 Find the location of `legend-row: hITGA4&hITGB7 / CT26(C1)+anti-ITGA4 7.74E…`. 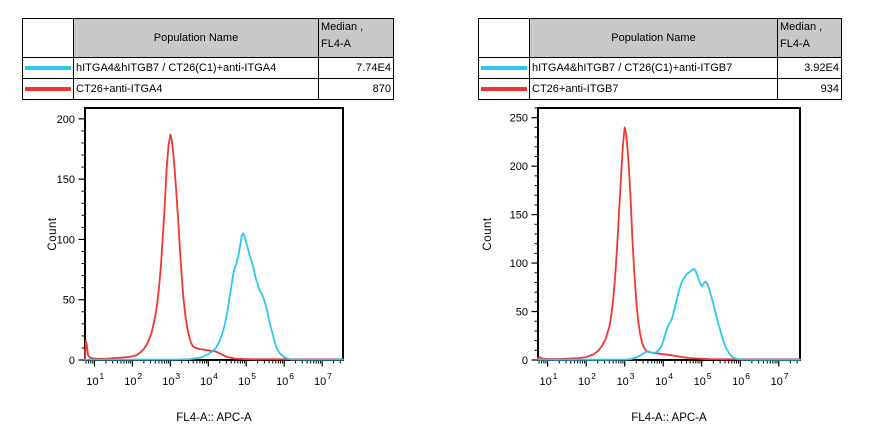

legend-row: hITGA4&hITGB7 / CT26(C1)+anti-ITGA4 7.74E… is located at coordinates (208, 68).